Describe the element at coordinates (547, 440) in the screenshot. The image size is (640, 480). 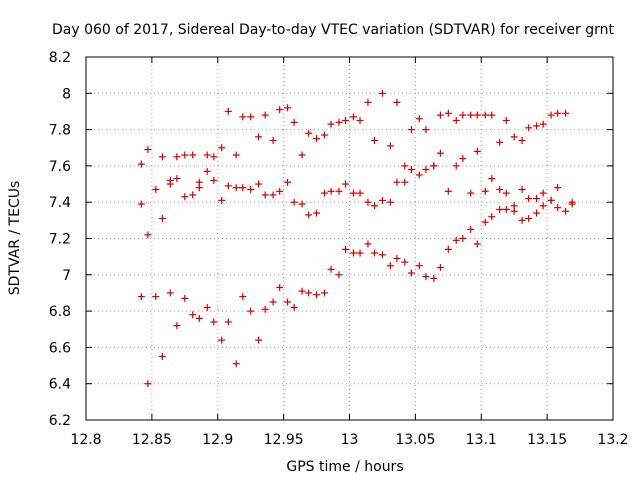
I see `x-tick-label: 13.15` at that location.